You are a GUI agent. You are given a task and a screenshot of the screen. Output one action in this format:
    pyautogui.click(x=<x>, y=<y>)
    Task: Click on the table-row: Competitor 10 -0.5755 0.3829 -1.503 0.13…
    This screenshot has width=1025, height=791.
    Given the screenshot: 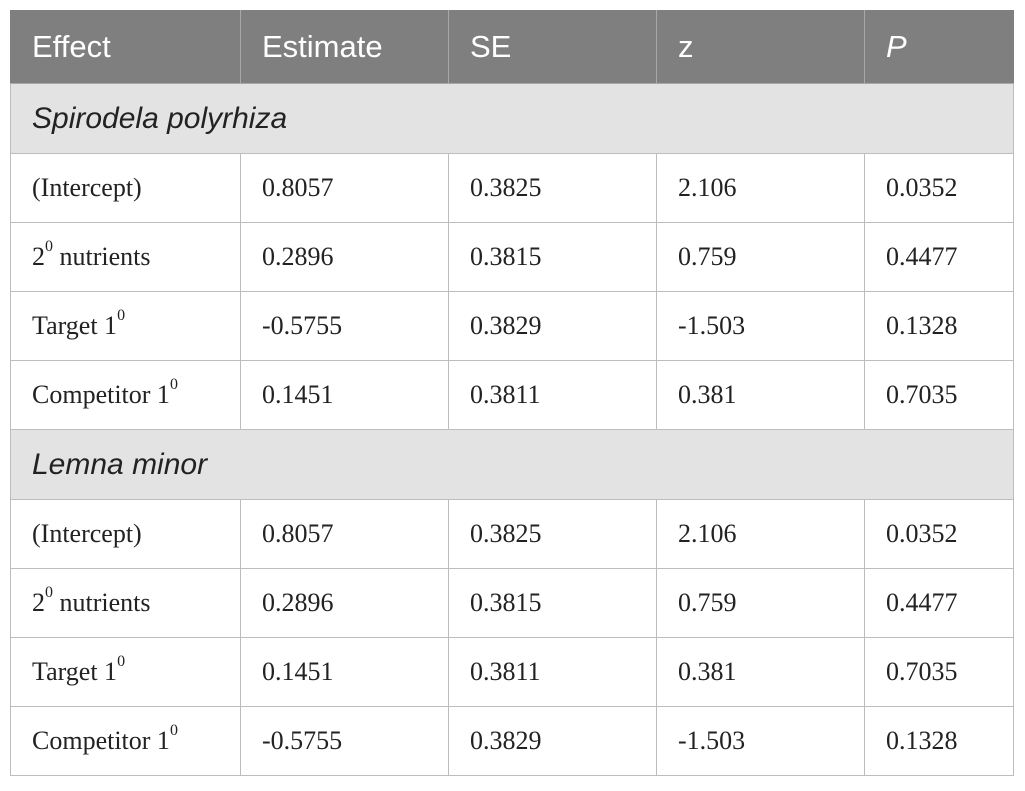 What is the action you would take?
    pyautogui.click(x=512, y=741)
    